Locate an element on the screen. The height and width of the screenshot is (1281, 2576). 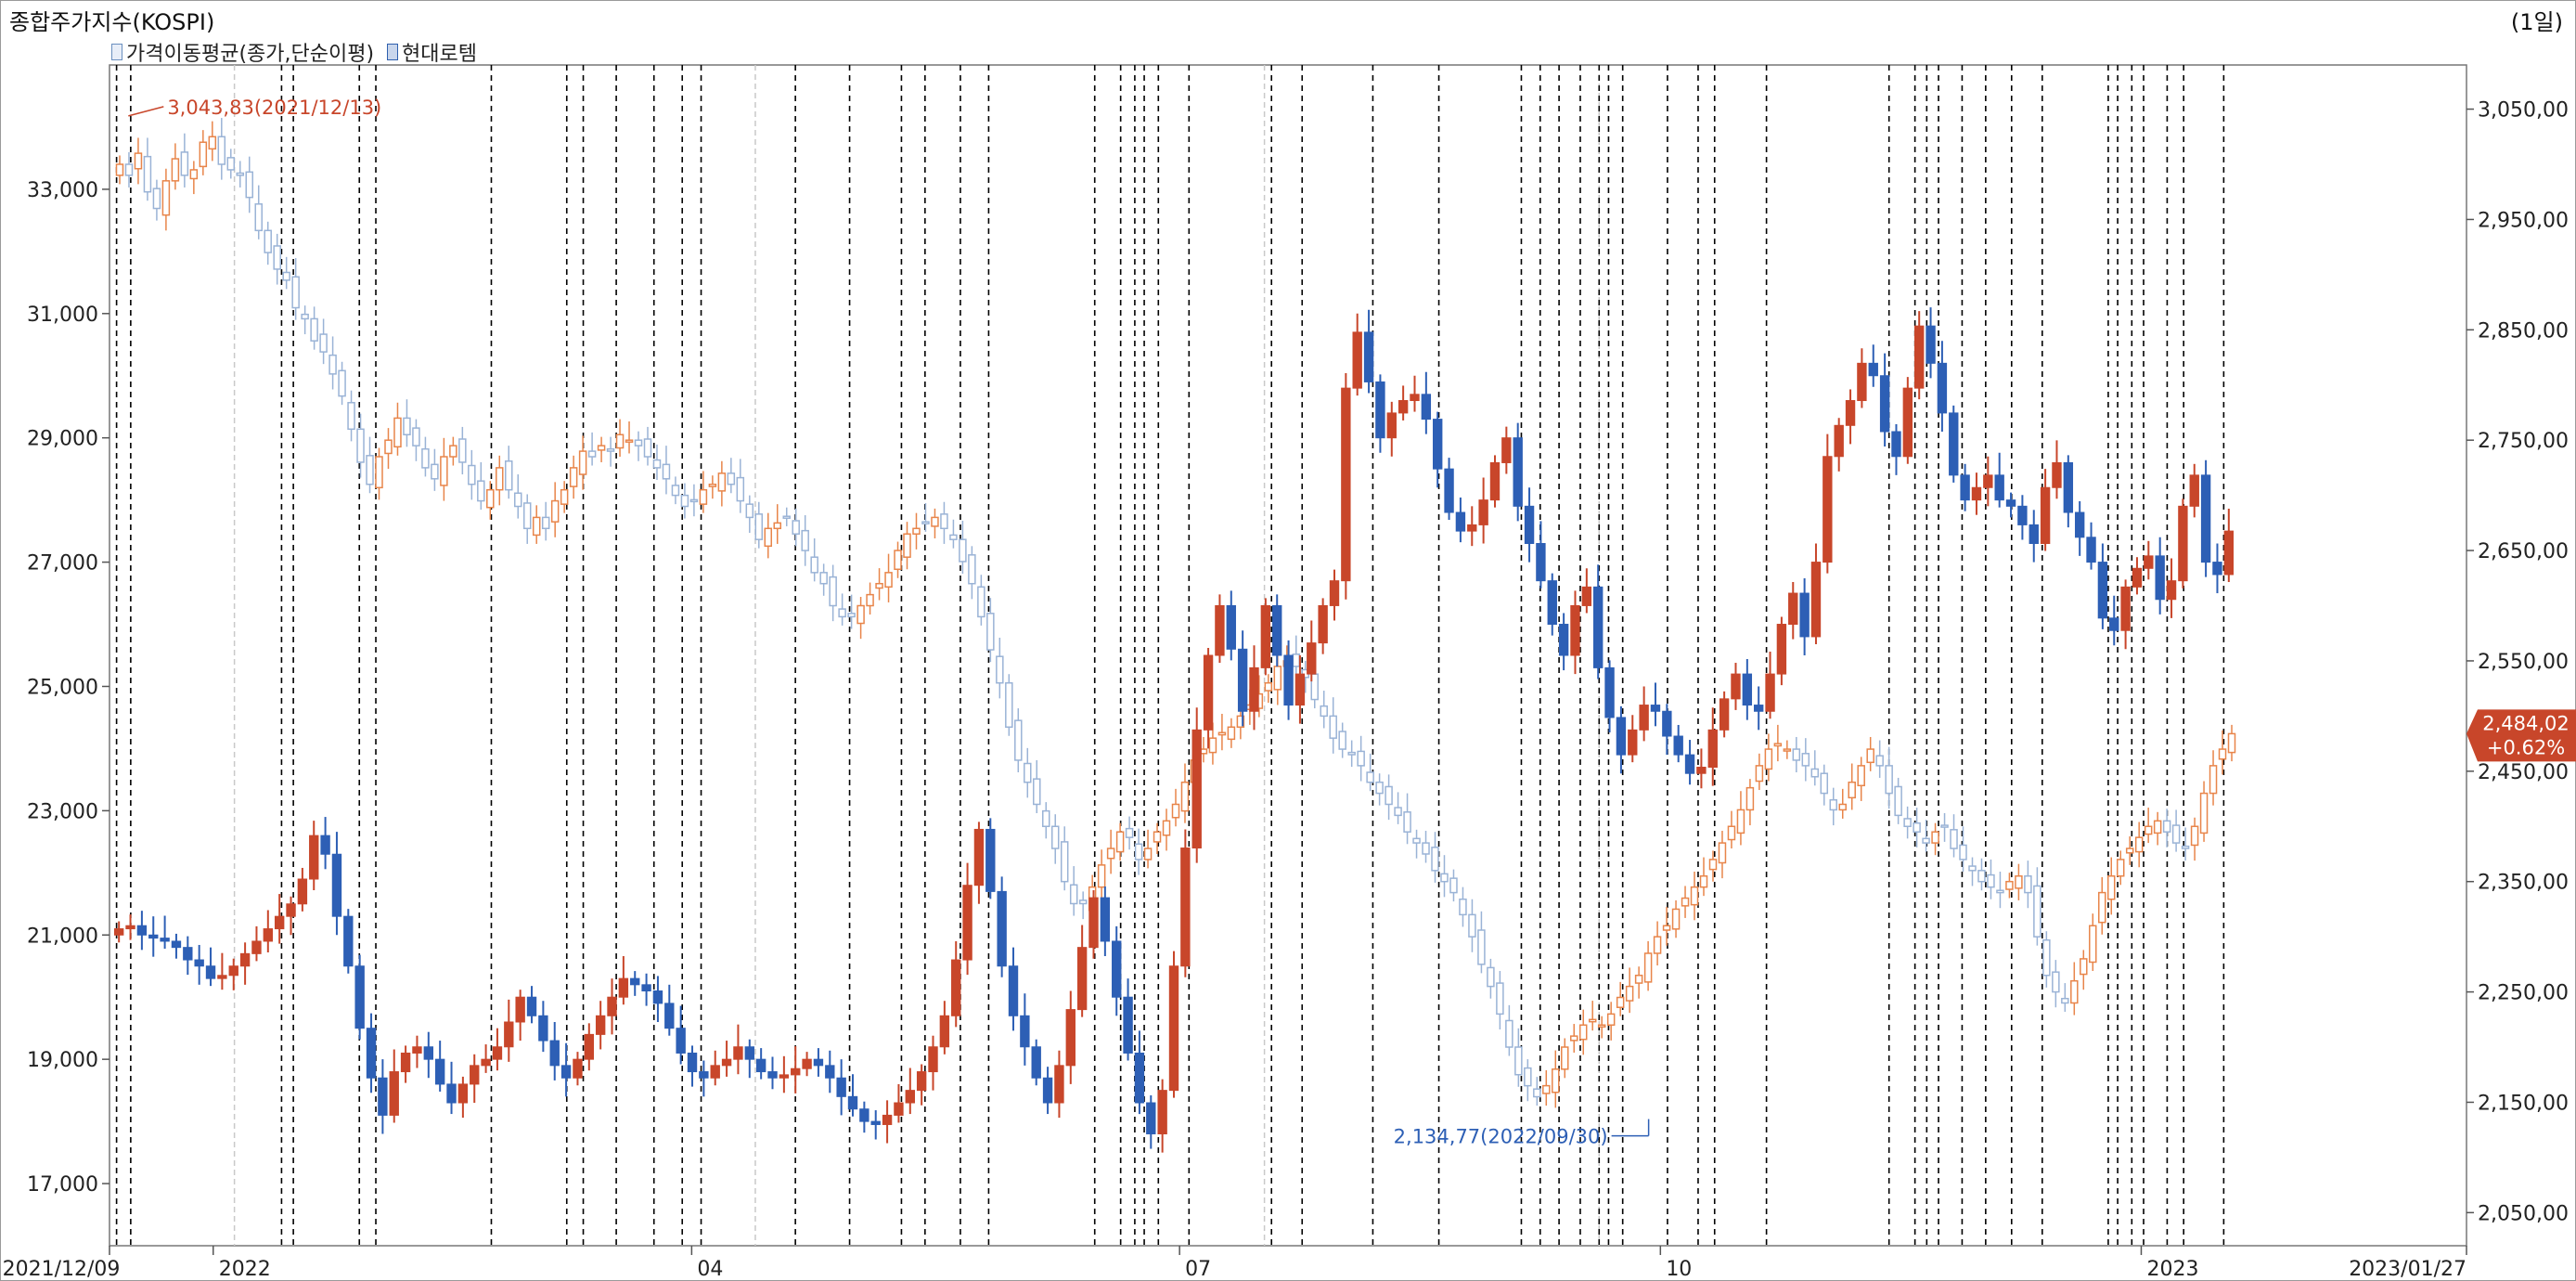
right-tick-label: 2,350,00 is located at coordinates (2523, 883).